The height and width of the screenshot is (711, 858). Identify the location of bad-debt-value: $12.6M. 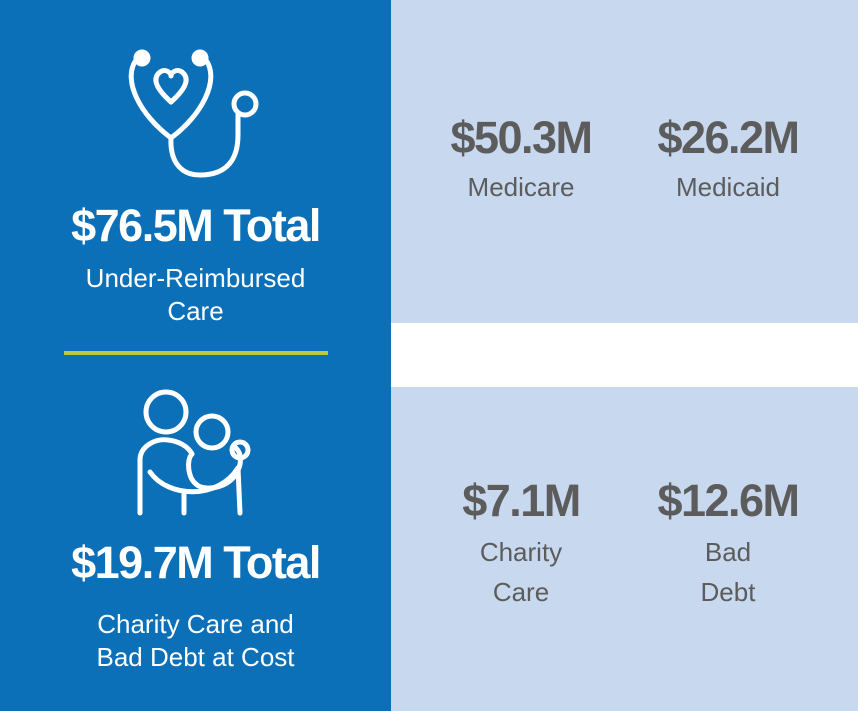
(728, 500).